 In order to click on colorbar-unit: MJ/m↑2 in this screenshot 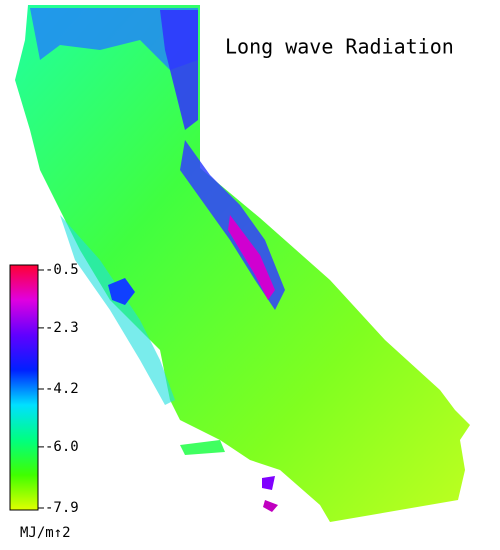, I will do `click(45, 533)`.